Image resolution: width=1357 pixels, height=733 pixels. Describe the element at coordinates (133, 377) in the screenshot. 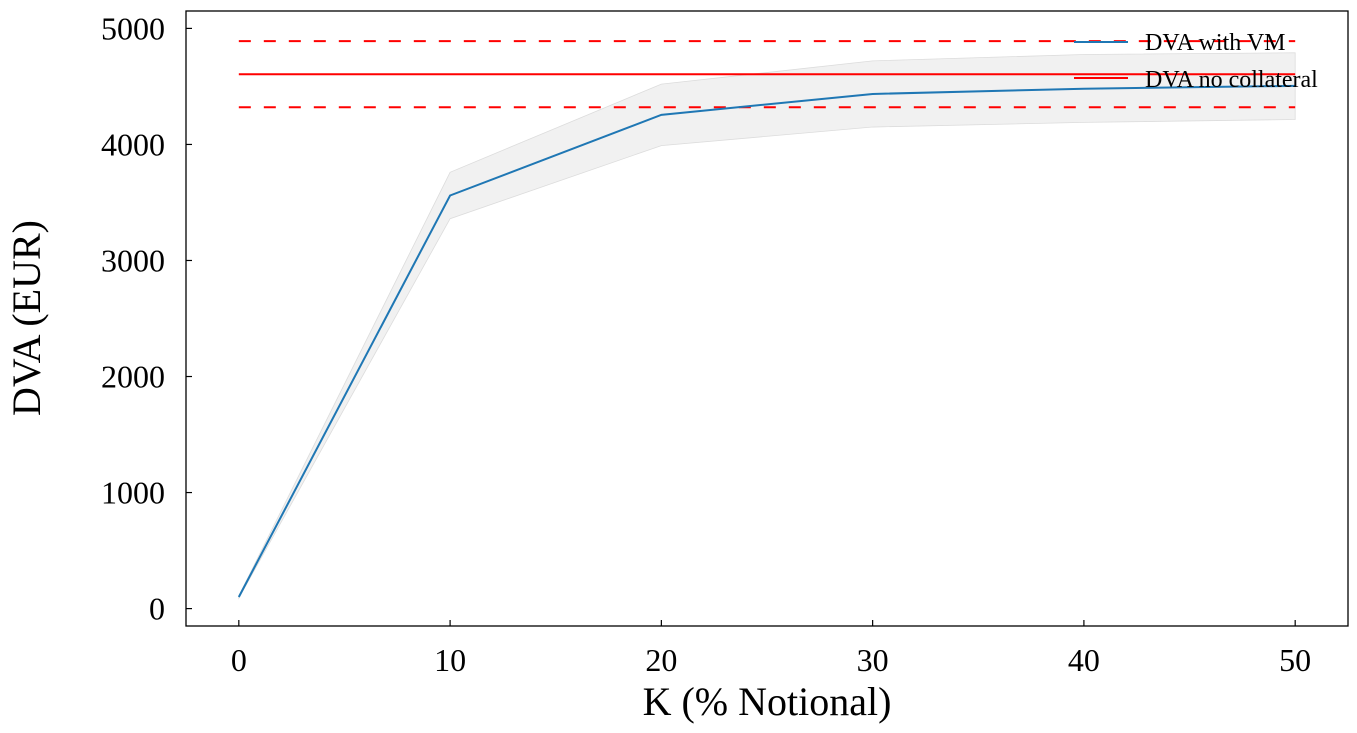

I see `y-tick-label: 2000` at that location.